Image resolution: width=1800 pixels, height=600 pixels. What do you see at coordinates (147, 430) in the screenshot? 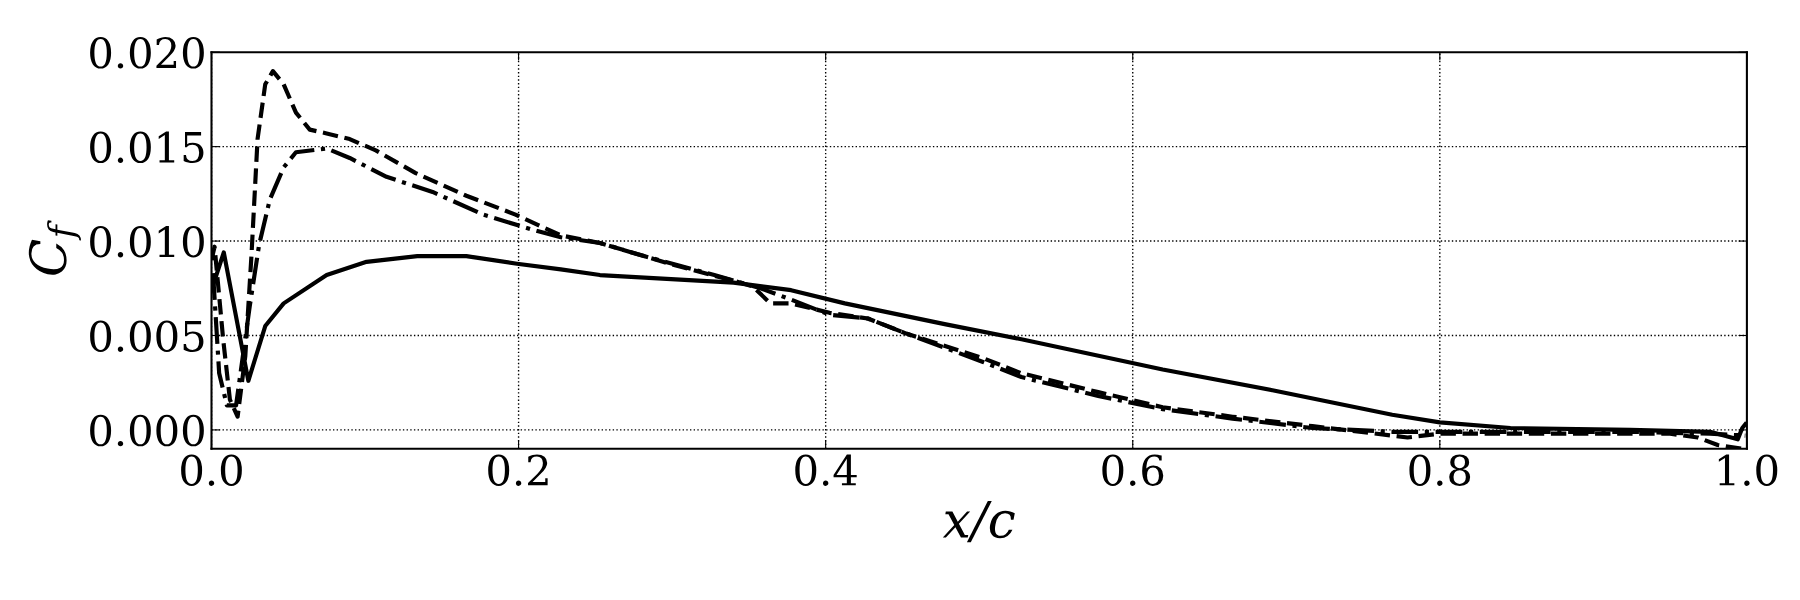
I see `y-tick-label: 0.000` at bounding box center [147, 430].